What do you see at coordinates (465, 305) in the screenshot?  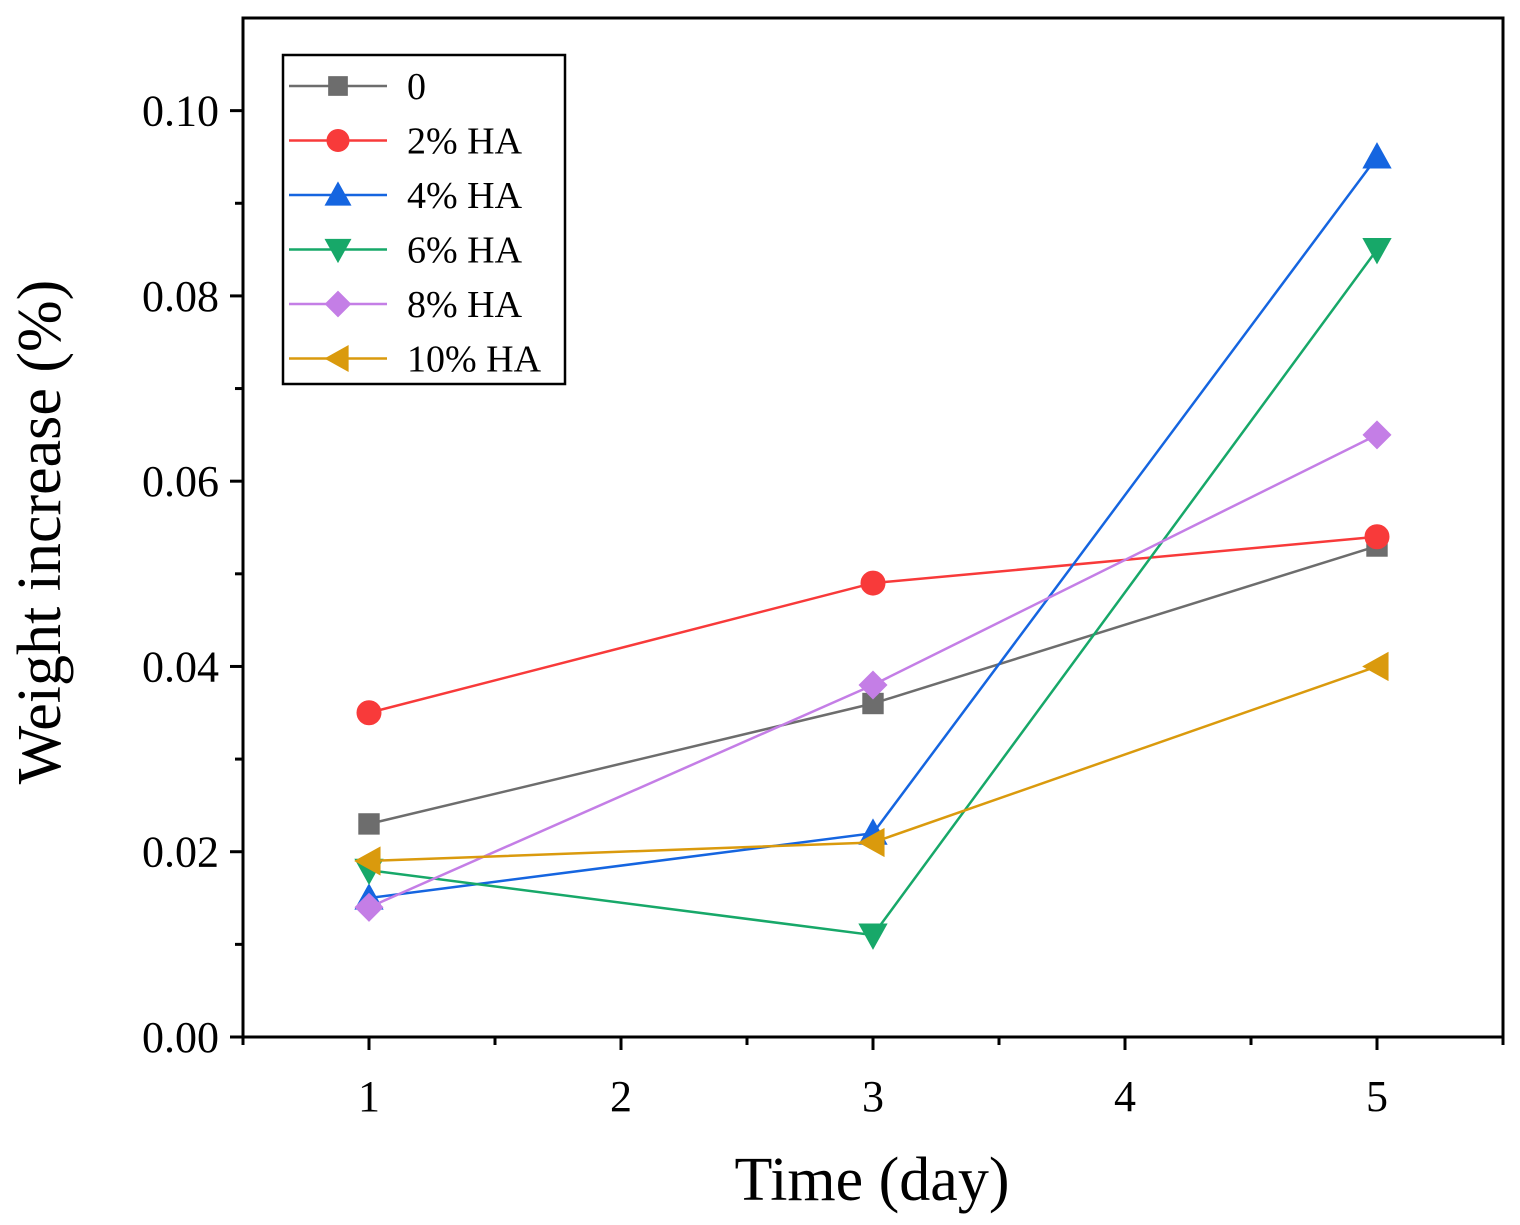 I see `legend-label: 8% HA` at bounding box center [465, 305].